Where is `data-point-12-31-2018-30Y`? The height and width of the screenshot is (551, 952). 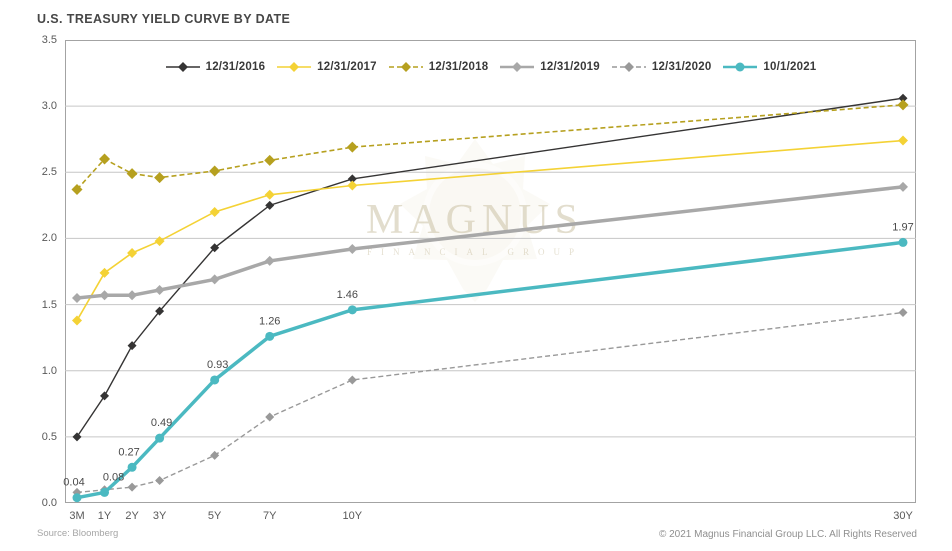 data-point-12-31-2018-30Y is located at coordinates (903, 105).